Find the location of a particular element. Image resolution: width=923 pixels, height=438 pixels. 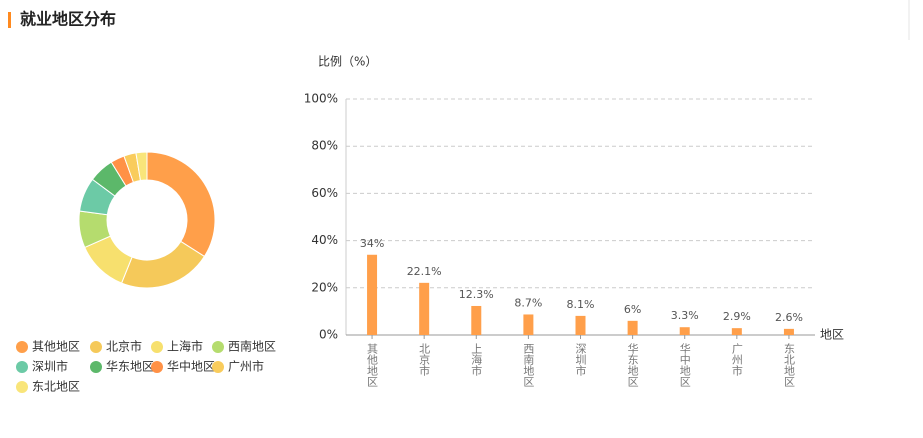

x-tick-label: 上海市 is located at coordinates (476, 360).